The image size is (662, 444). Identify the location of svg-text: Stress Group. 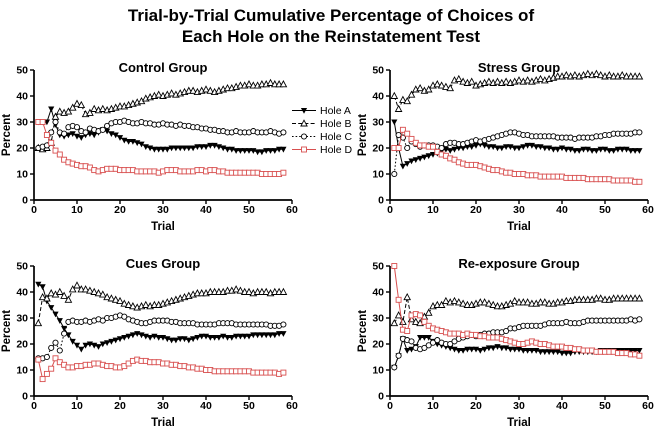
(519, 67).